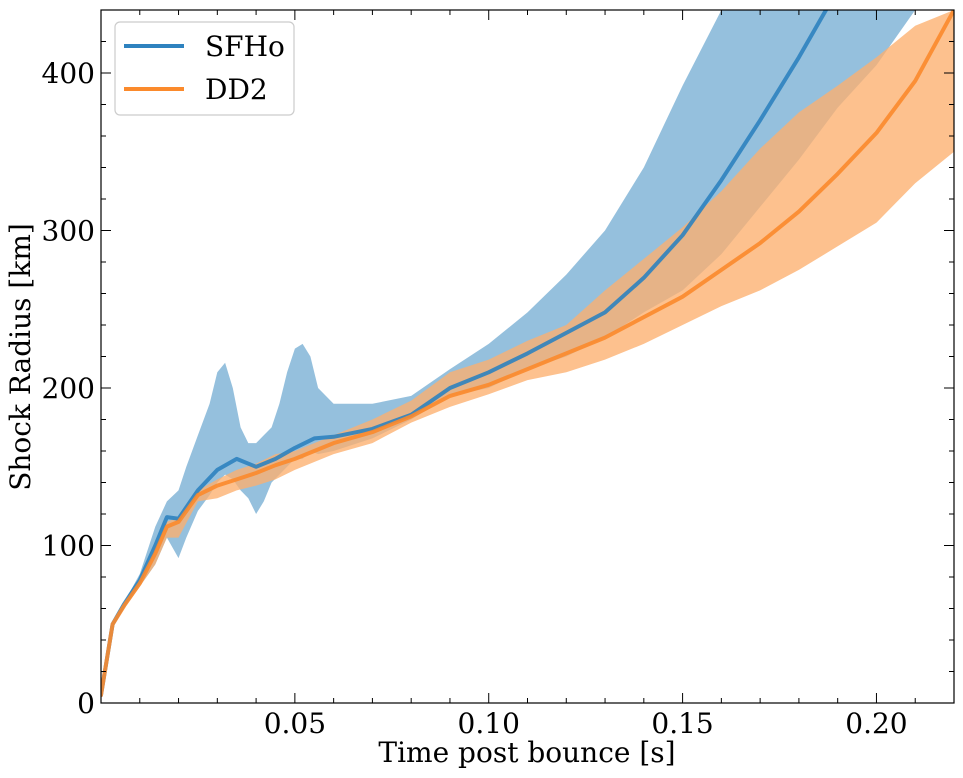 Image resolution: width=963 pixels, height=778 pixels. I want to click on x-tick-label: 0.05, so click(295, 723).